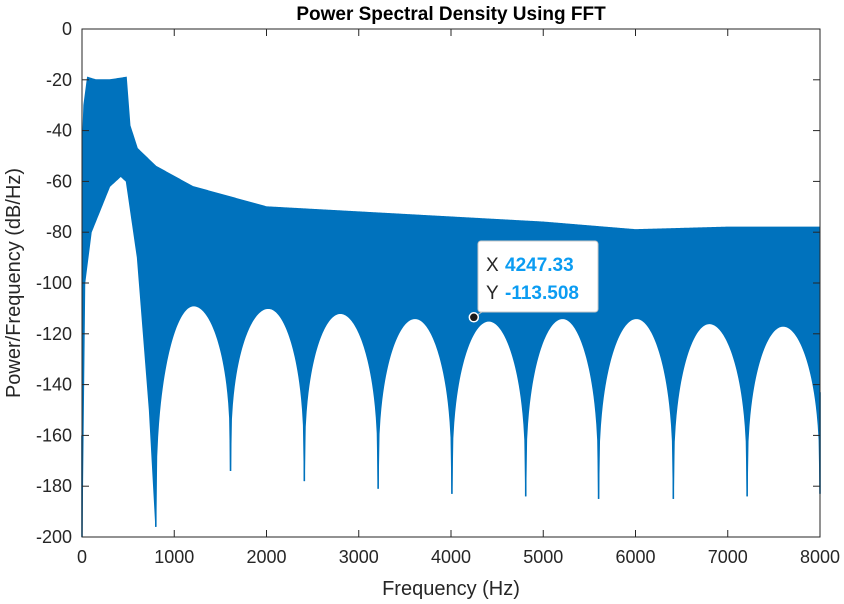  Describe the element at coordinates (59, 232) in the screenshot. I see `y-tick-label-4: -80` at that location.